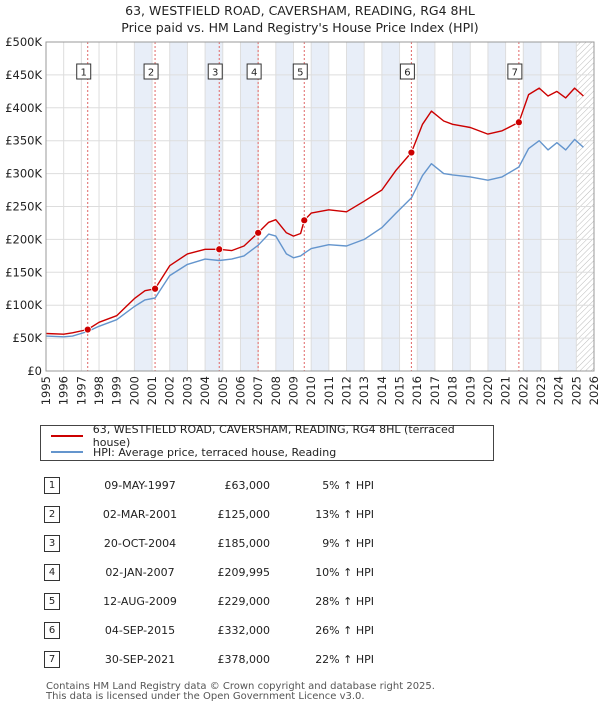 The image size is (600, 710). I want to click on y-tick-label: £0, so click(34, 371).